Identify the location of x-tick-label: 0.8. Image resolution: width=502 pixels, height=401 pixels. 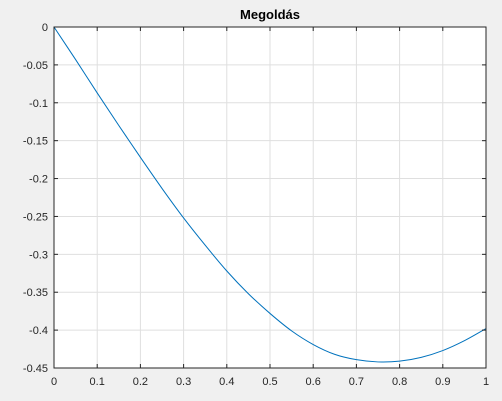
(399, 382).